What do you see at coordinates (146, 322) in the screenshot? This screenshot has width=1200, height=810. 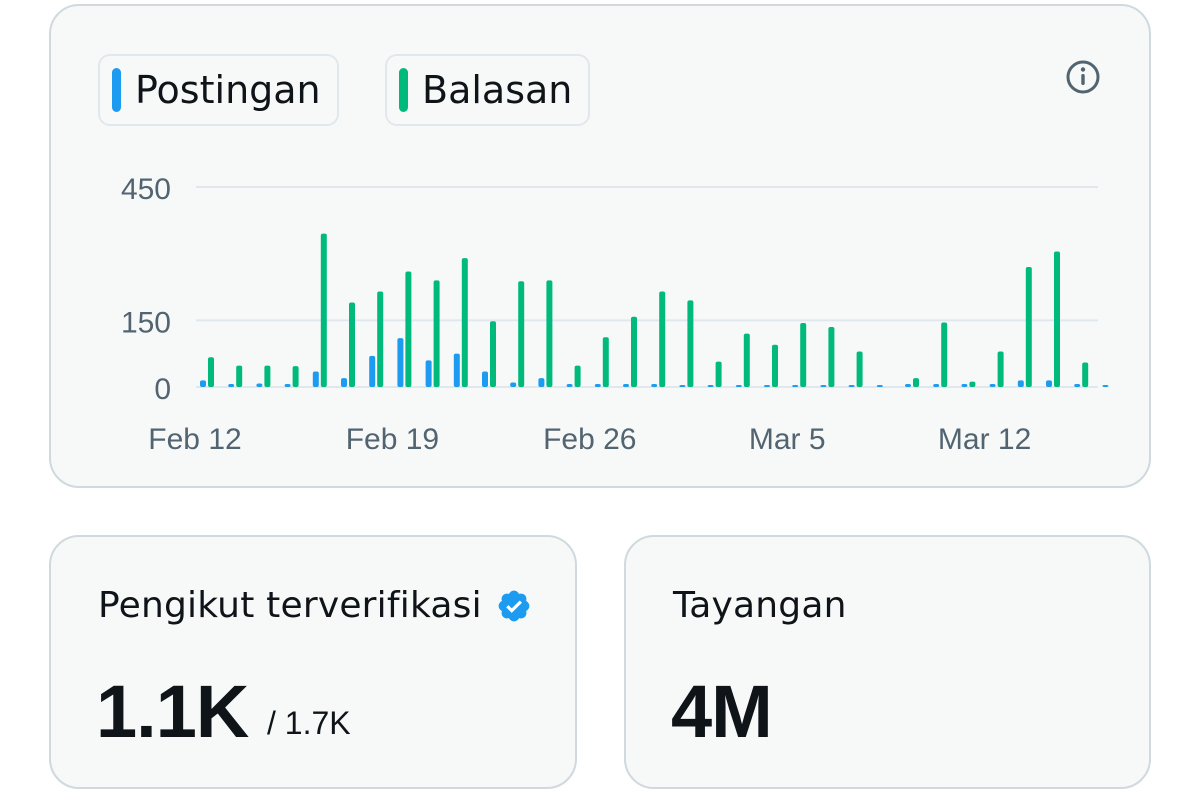 I see `y-tick-label: 150` at bounding box center [146, 322].